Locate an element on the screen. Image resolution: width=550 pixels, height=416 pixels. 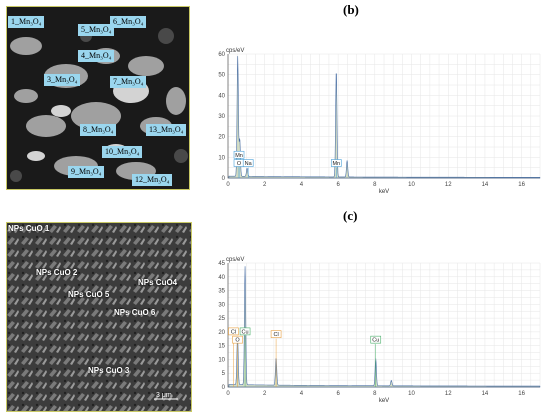
annotation-6: 6_Mn₃O₄ is located at coordinates (128, 22).